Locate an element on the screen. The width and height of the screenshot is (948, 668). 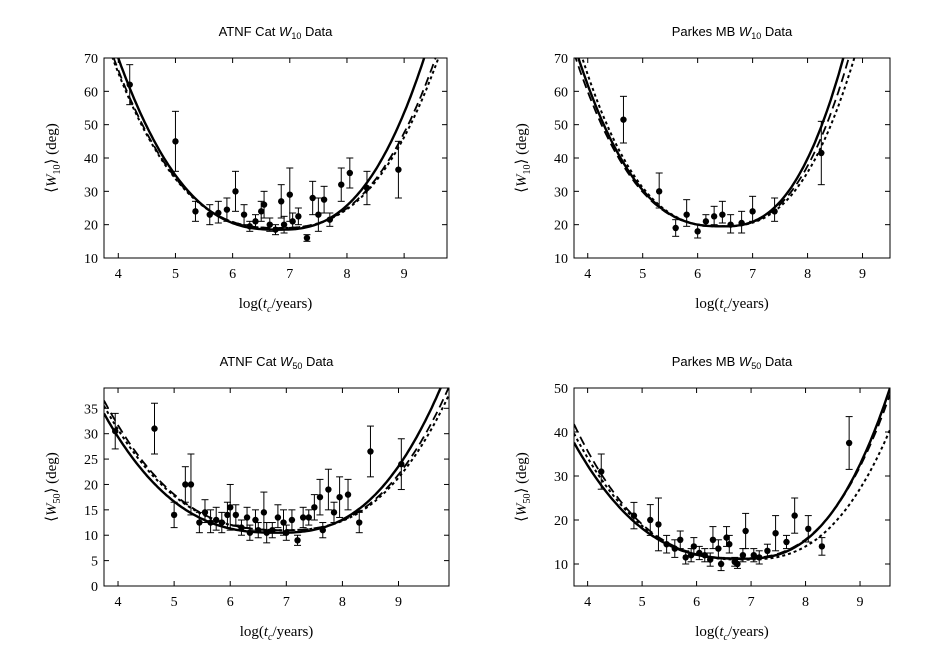
y-tick-label: 10 is located at coordinates (91, 259).